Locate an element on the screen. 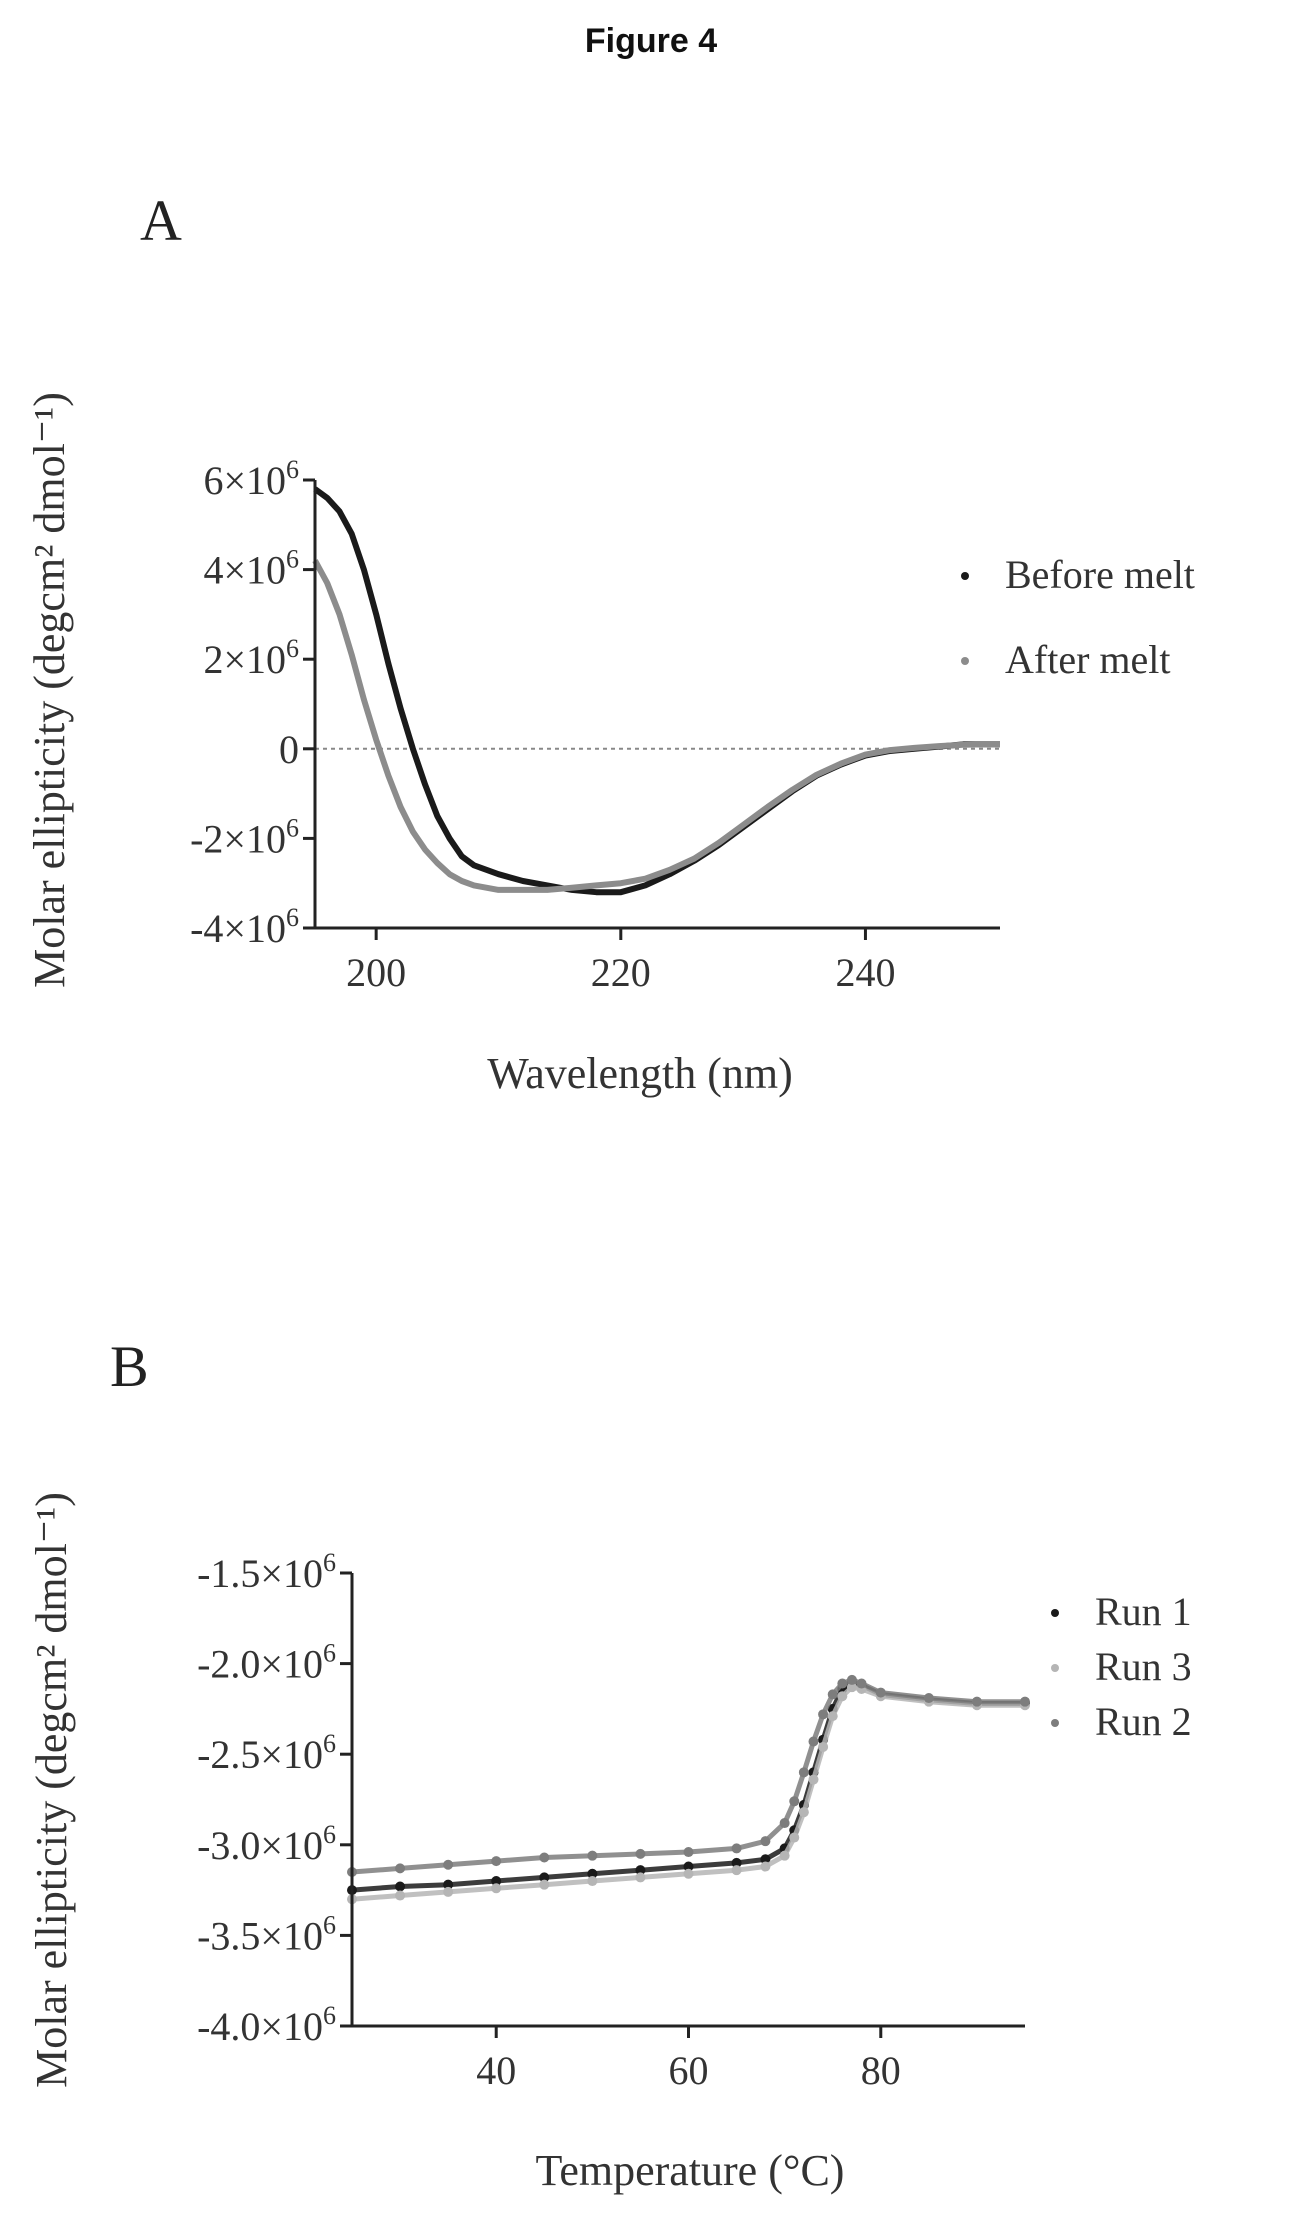  a-legend-label-2: After melt is located at coordinates (1088, 659).